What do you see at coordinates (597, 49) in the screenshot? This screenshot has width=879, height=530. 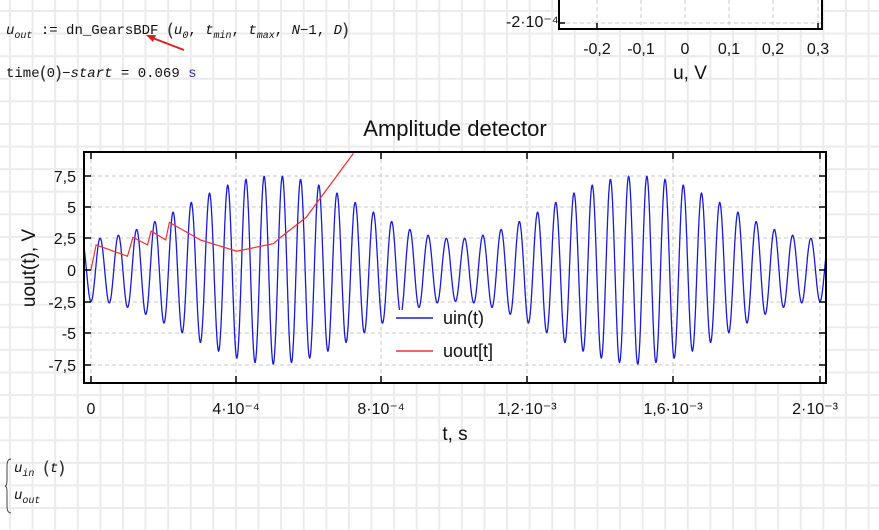 I see `svg-text: -0,2` at bounding box center [597, 49].